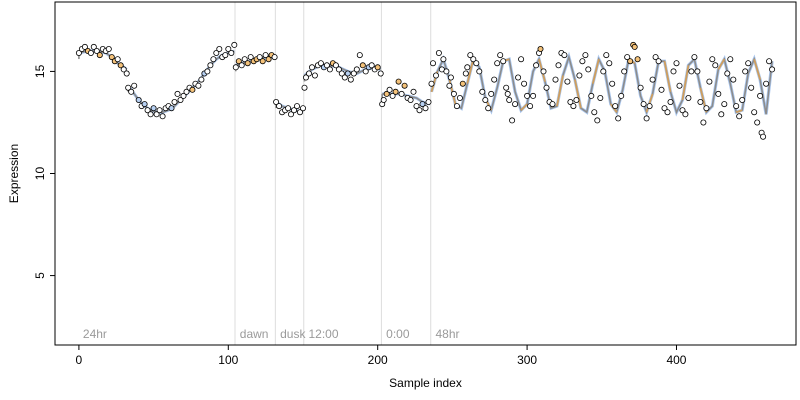 The height and width of the screenshot is (400, 800). Describe the element at coordinates (378, 360) in the screenshot. I see `x-tick-label-200: 200` at that location.